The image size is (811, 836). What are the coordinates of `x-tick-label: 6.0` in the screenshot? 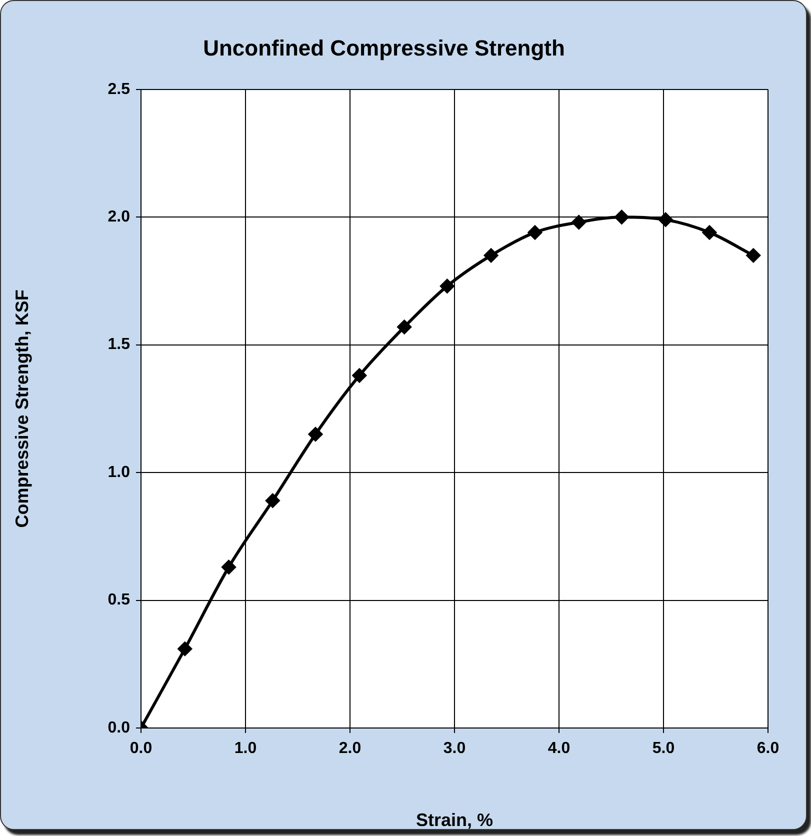 It's located at (768, 749).